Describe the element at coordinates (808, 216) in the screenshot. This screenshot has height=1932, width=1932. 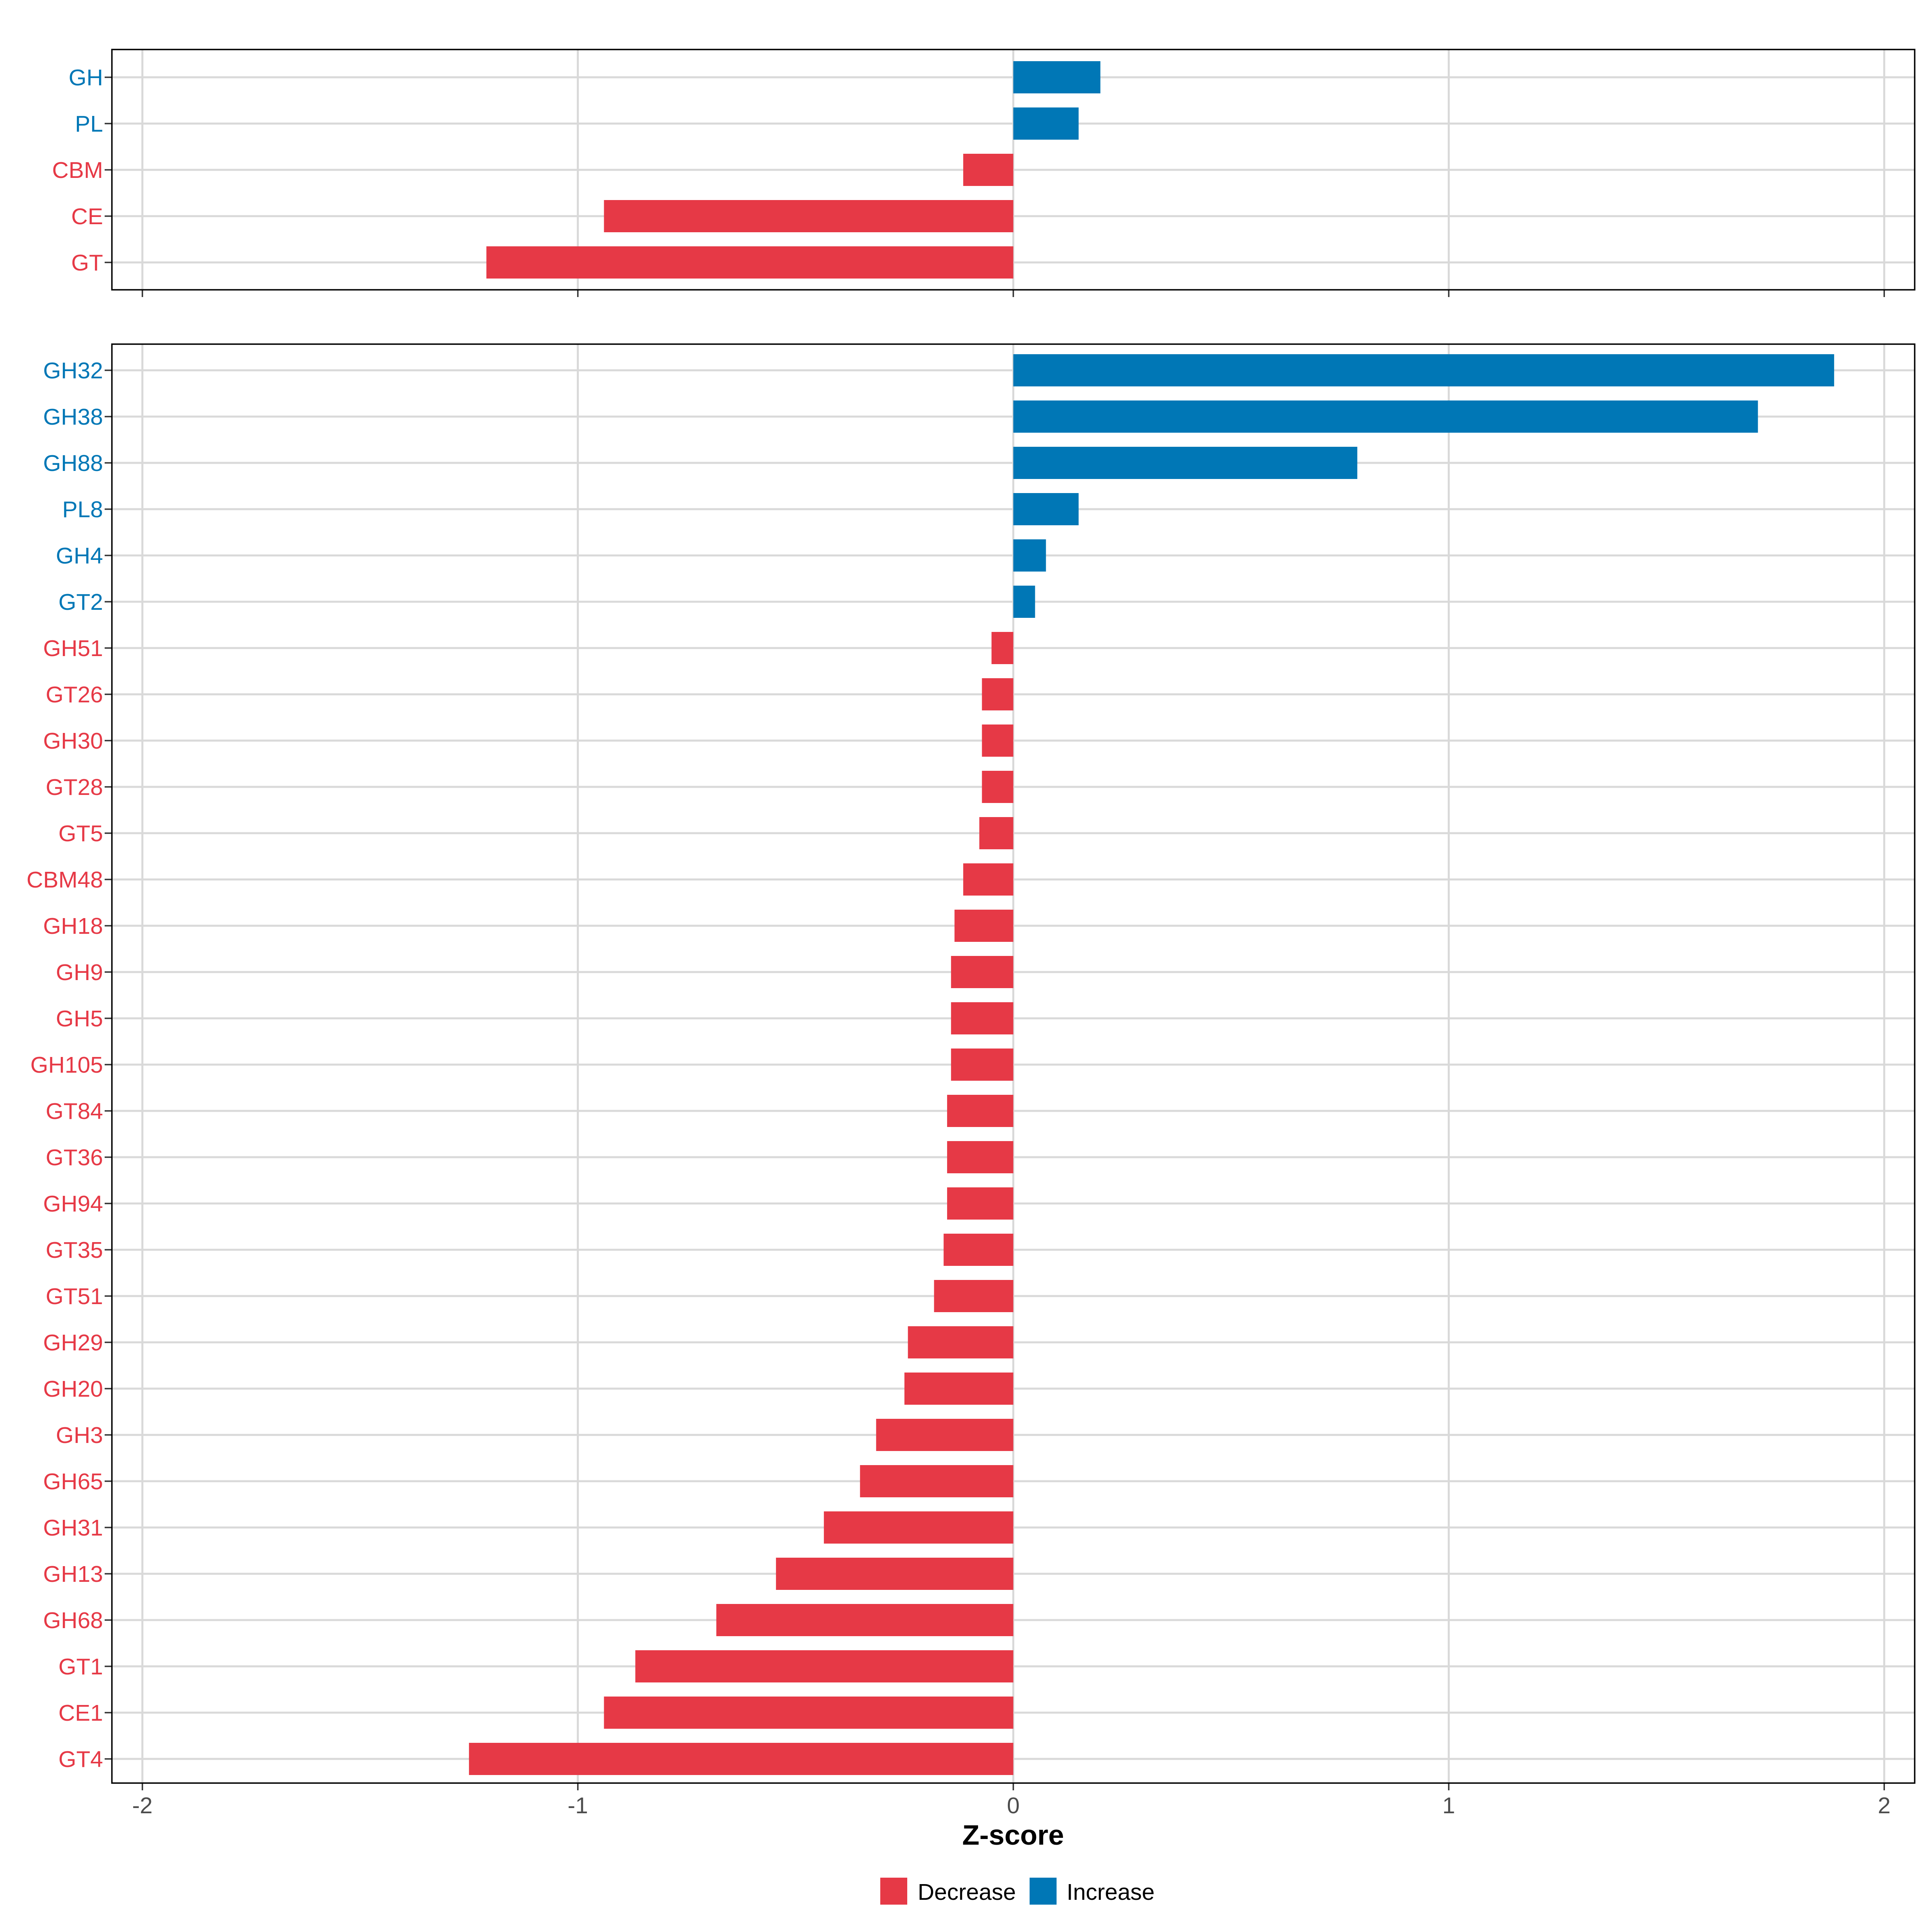
I see `bar-ce` at that location.